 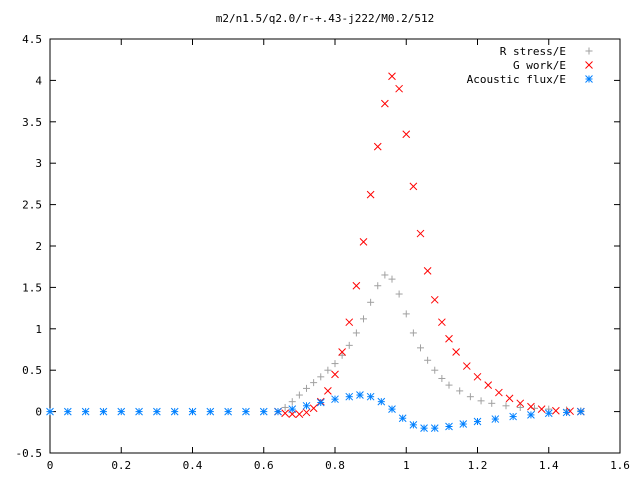 What do you see at coordinates (38, 80) in the screenshot?
I see `y-tick-label: 4` at bounding box center [38, 80].